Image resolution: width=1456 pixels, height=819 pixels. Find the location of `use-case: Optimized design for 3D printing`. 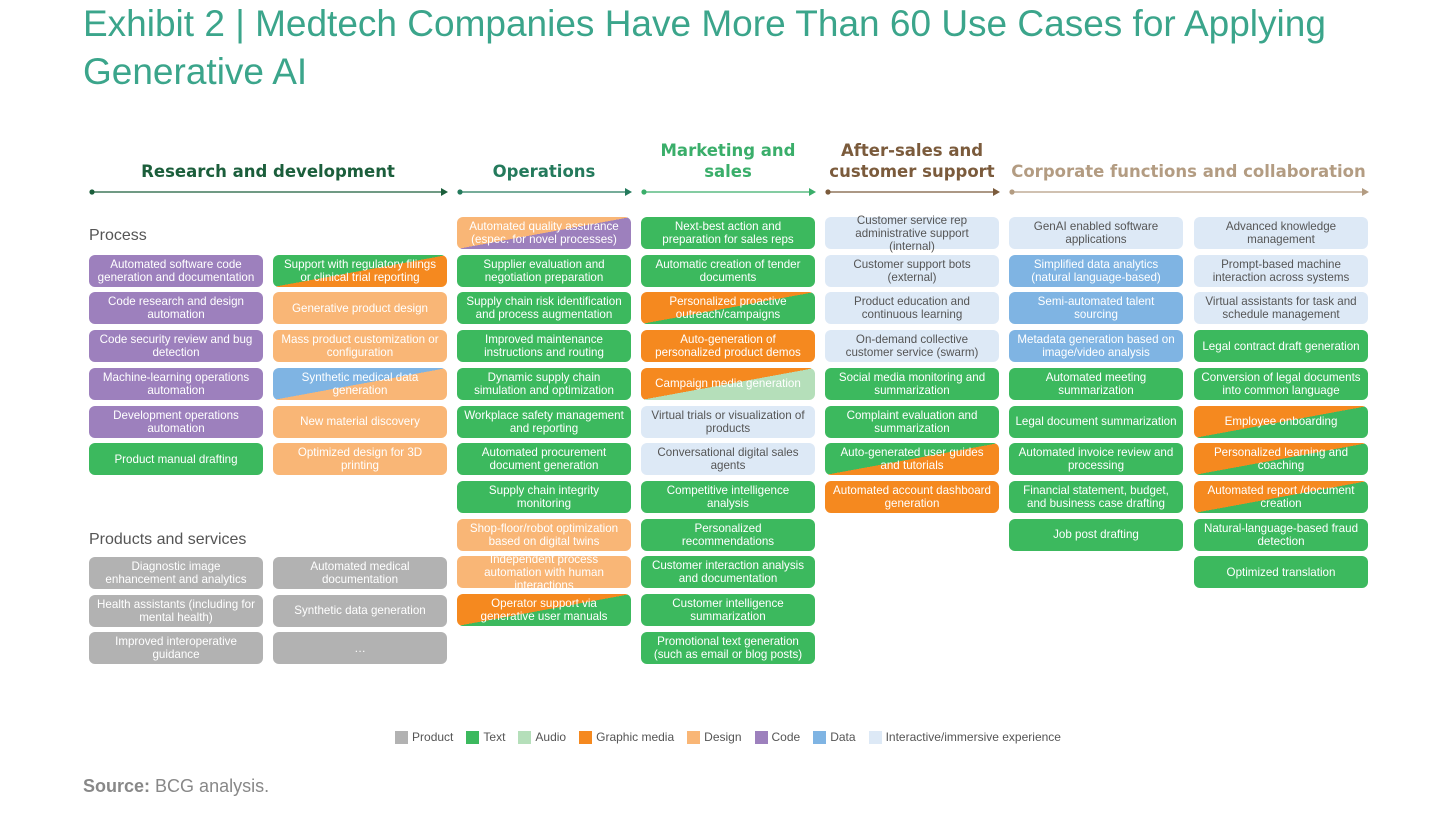

use-case: Optimized design for 3D printing is located at coordinates (360, 459).